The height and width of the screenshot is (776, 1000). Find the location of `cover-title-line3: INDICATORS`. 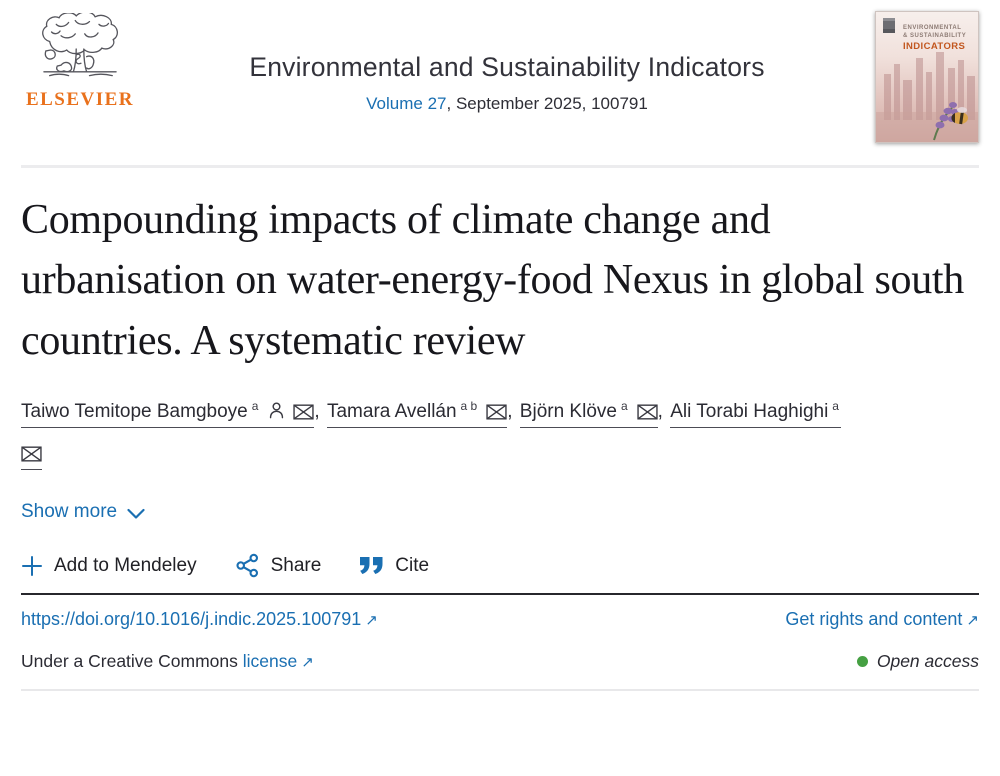

cover-title-line3: INDICATORS is located at coordinates (934, 46).